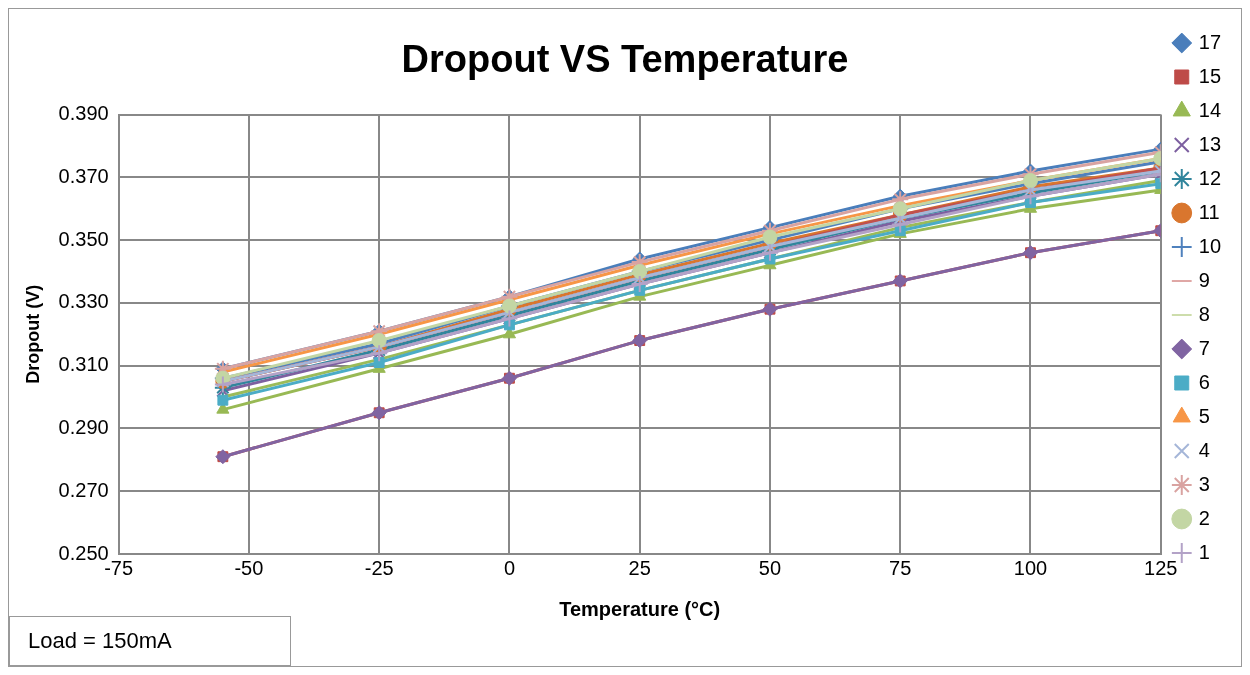 The width and height of the screenshot is (1250, 675). I want to click on legend-label: 5, so click(1204, 415).